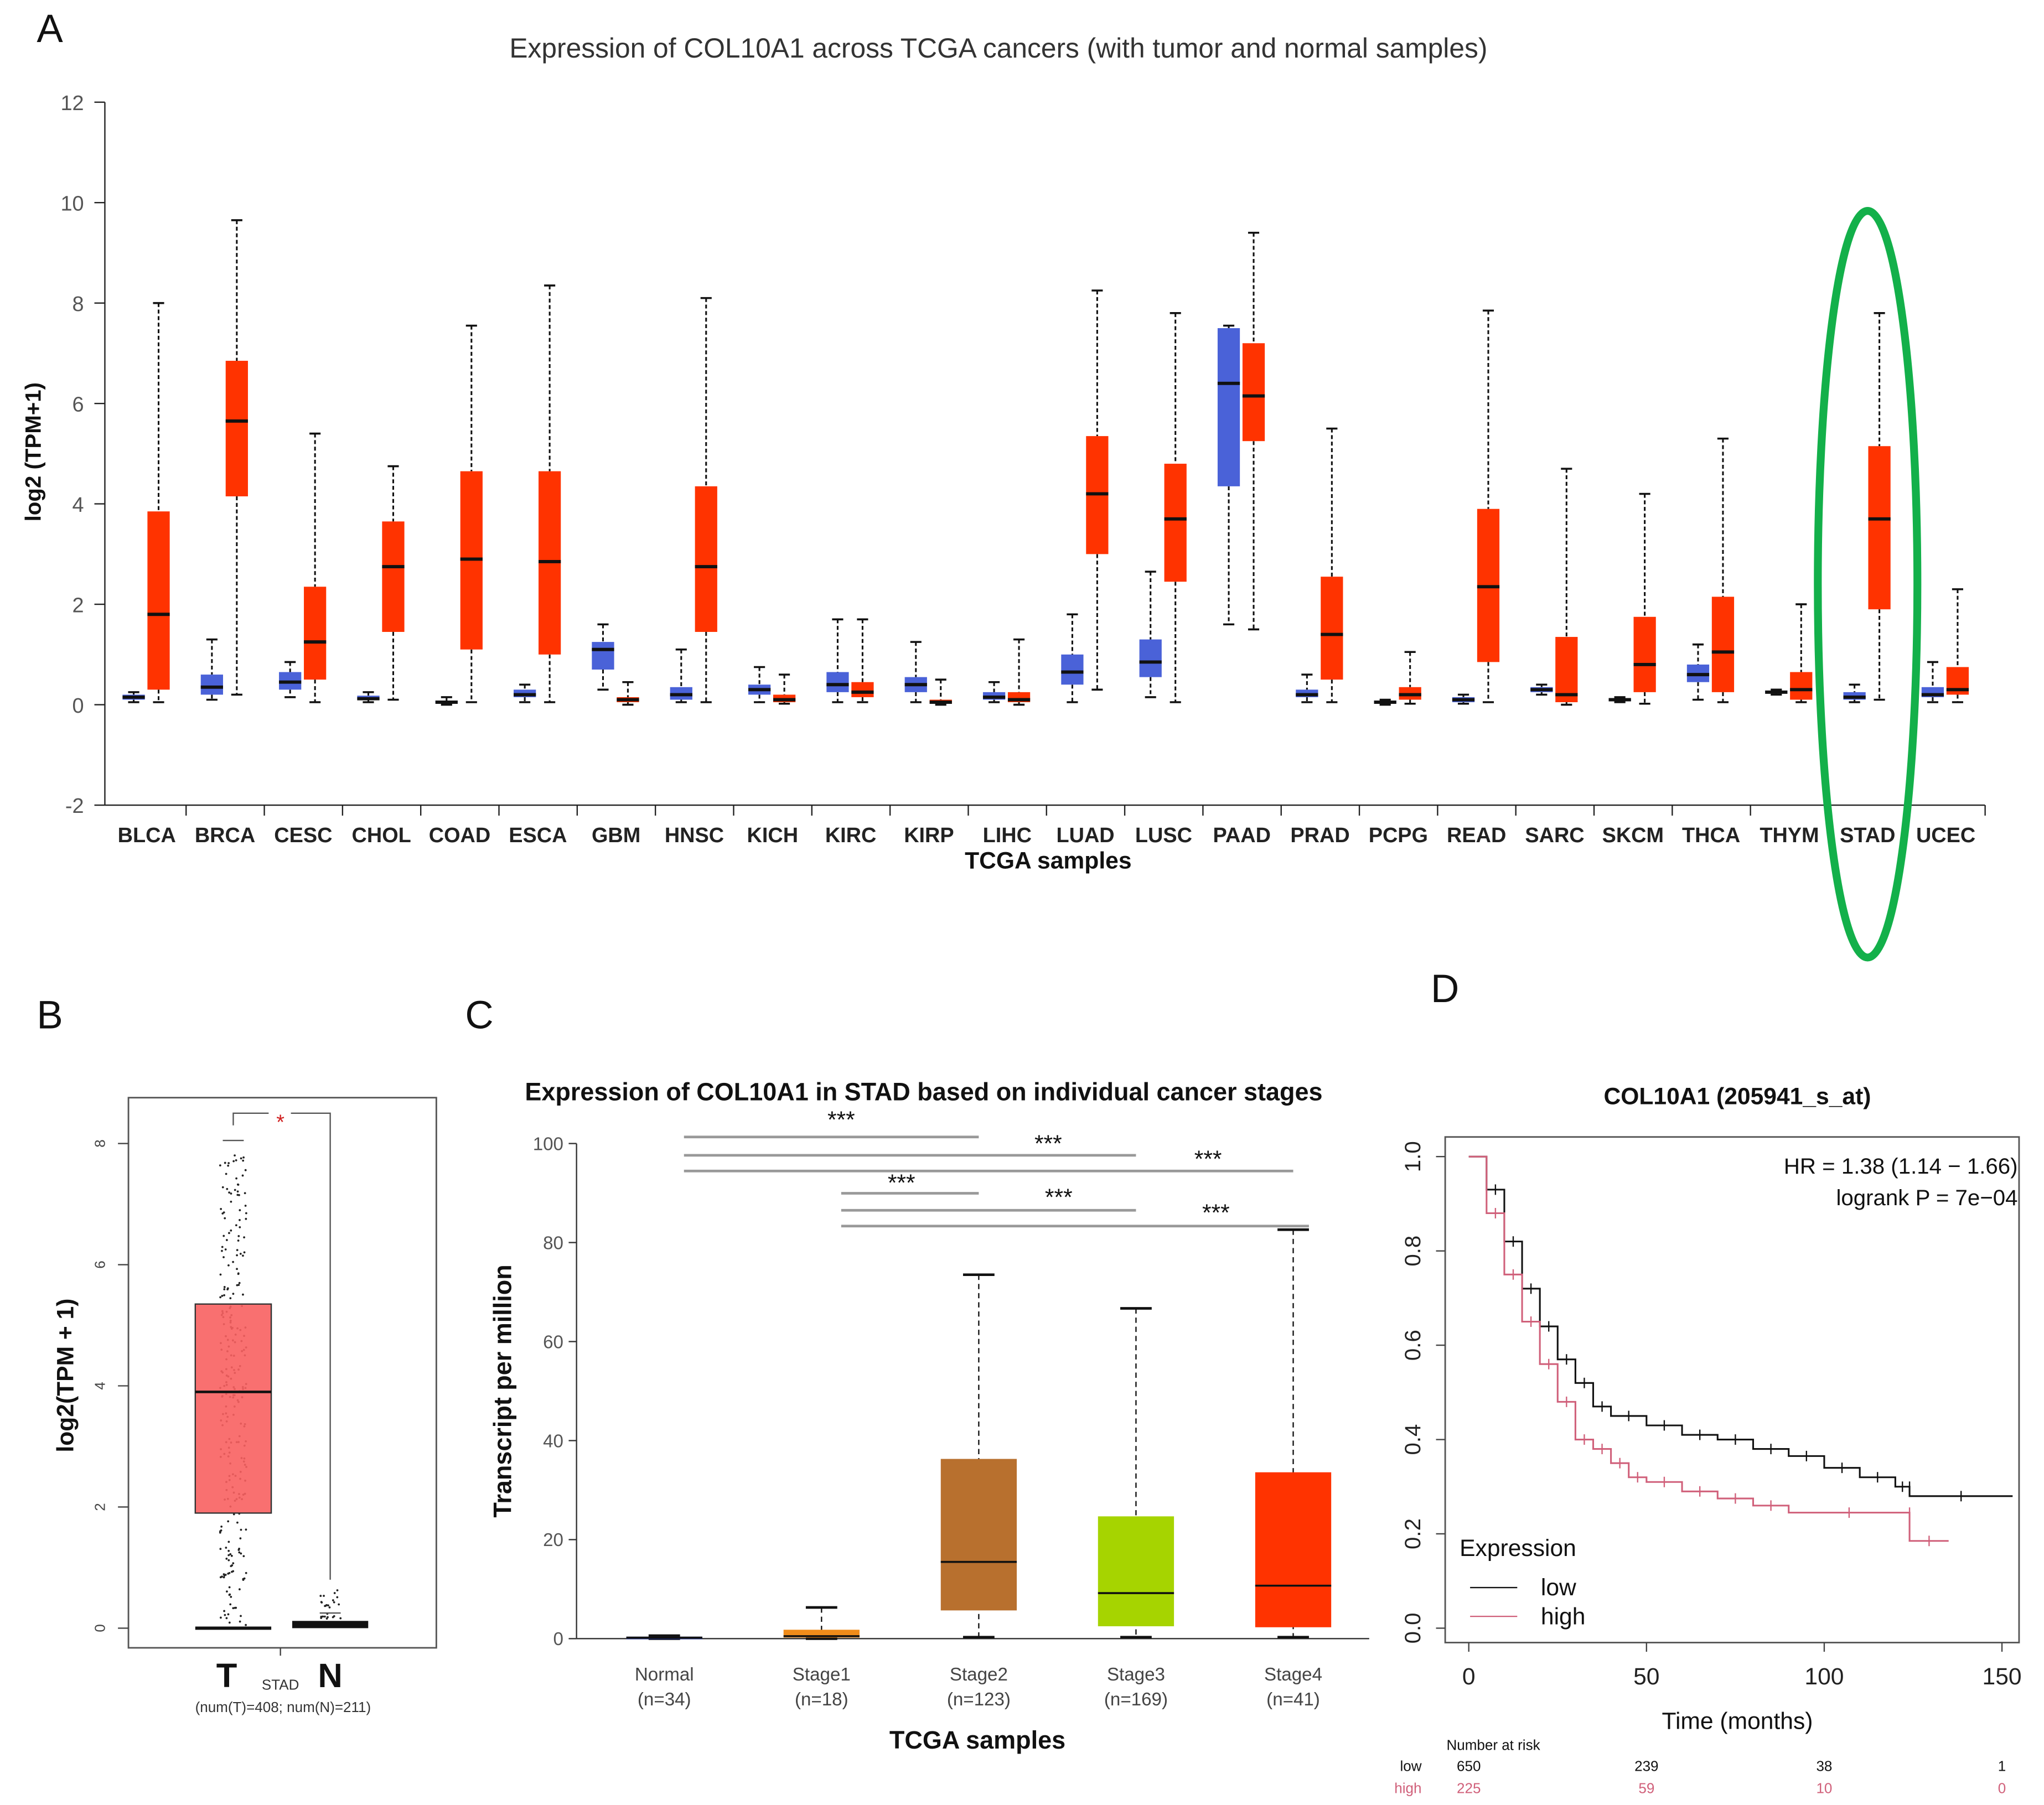  What do you see at coordinates (1007, 835) in the screenshot?
I see `x-tick-label: LIHC` at bounding box center [1007, 835].